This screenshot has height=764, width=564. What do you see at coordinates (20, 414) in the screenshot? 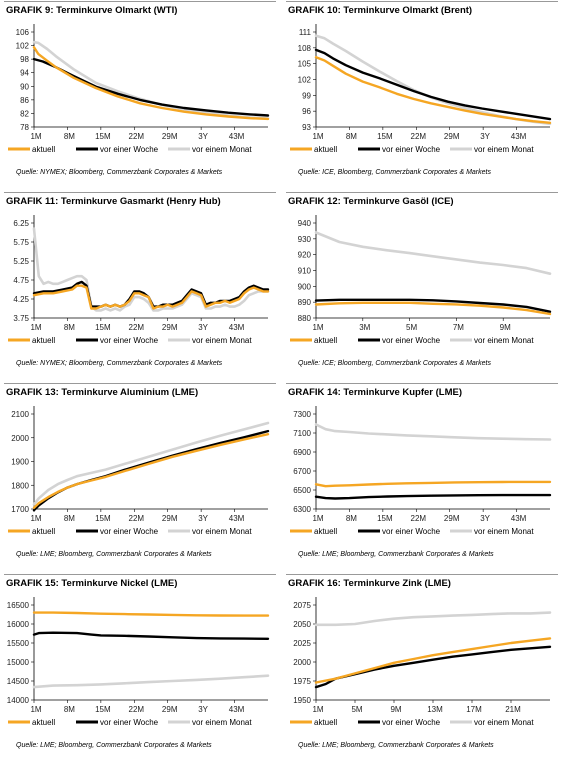
I see `y-tick-label: 2100` at bounding box center [20, 414].